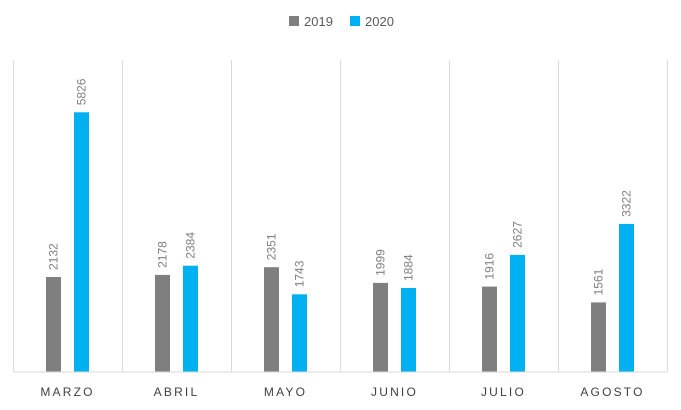 The height and width of the screenshot is (410, 681). I want to click on data-label-2020-agosto: 3322, so click(627, 203).